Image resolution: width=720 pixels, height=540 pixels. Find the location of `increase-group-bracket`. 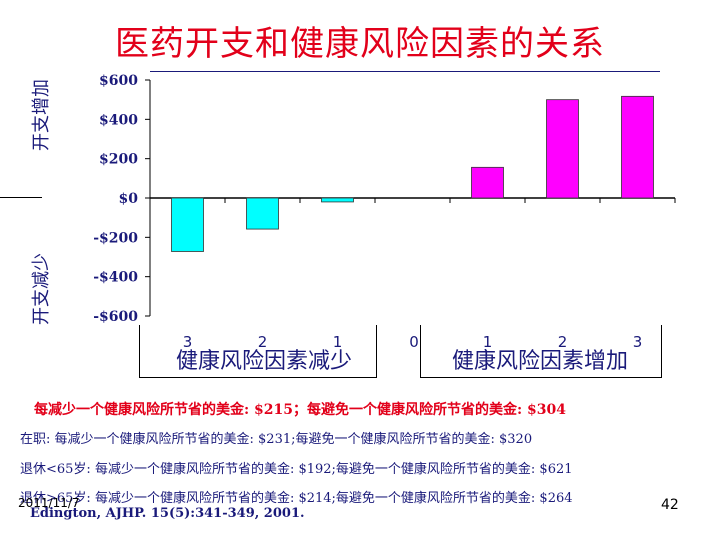

increase-group-bracket is located at coordinates (541, 351).